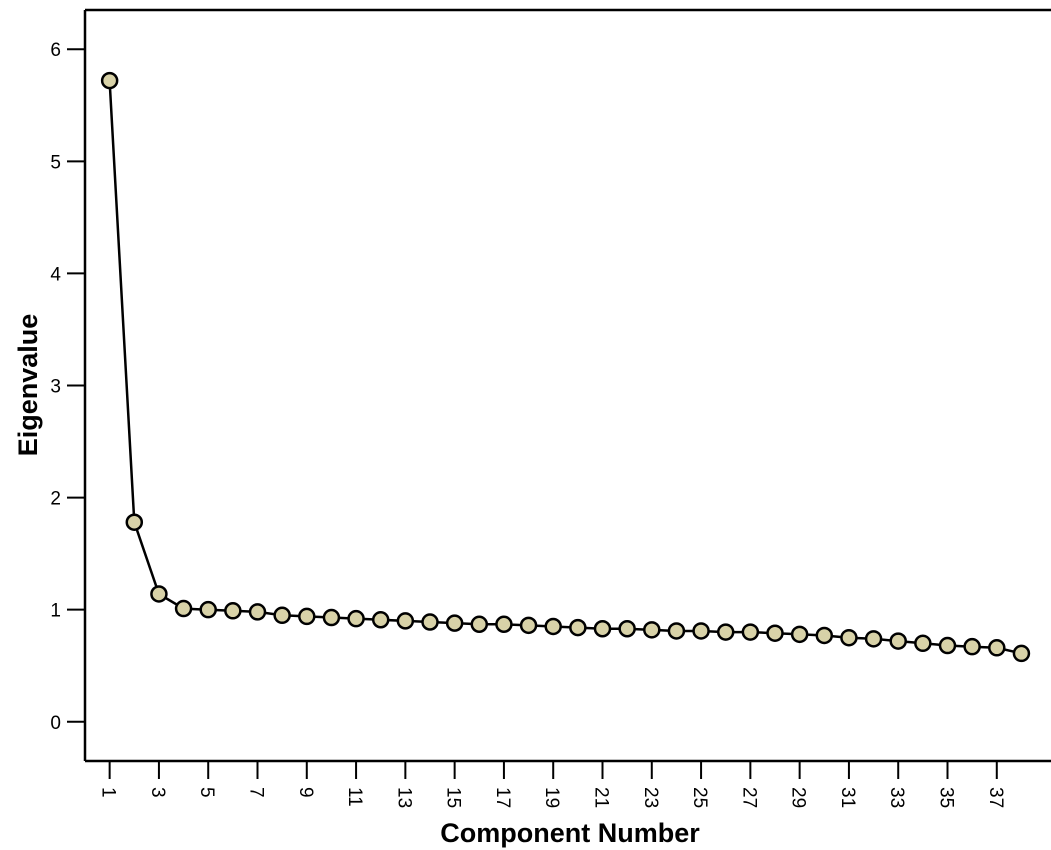 The width and height of the screenshot is (1051, 850). What do you see at coordinates (354, 797) in the screenshot?
I see `x-tick-label: 11` at bounding box center [354, 797].